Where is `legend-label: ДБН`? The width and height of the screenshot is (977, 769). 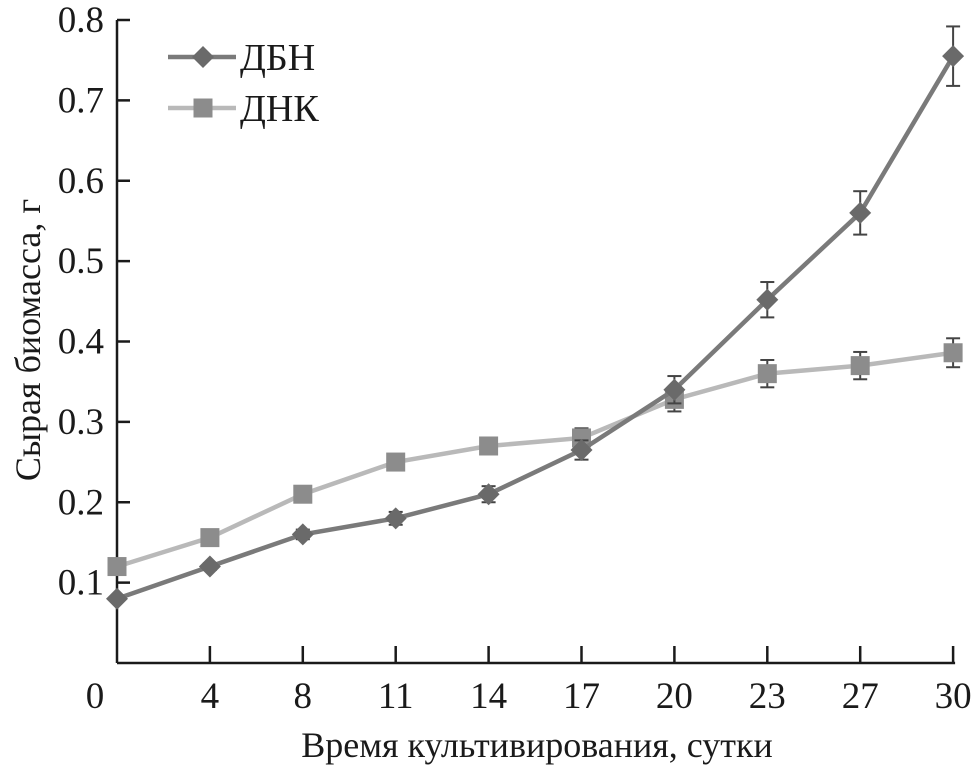 legend-label: ДБН is located at coordinates (277, 58).